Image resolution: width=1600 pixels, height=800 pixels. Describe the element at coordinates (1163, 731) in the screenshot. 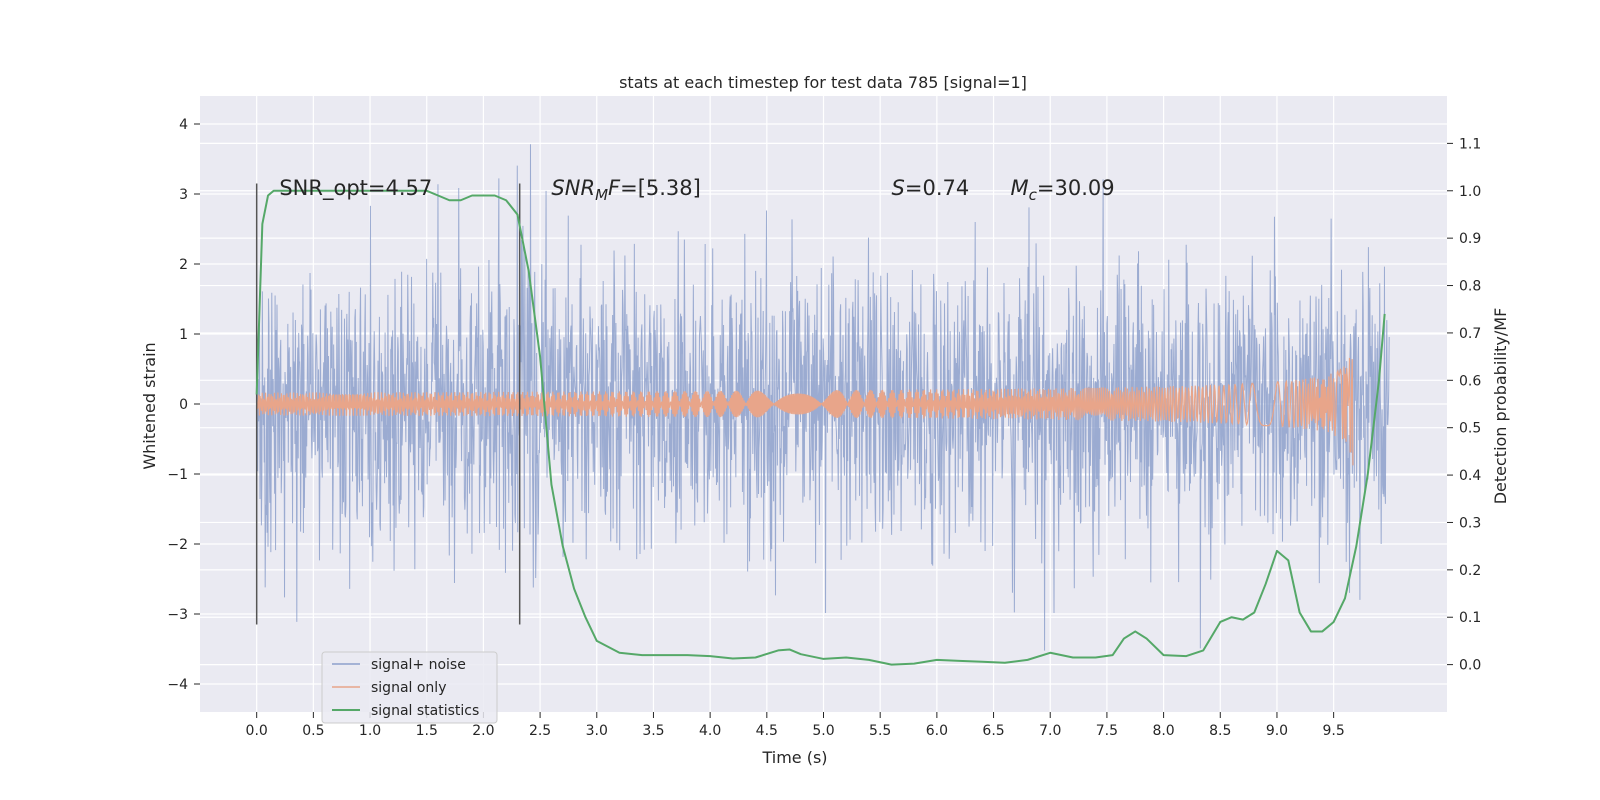

I see `x-tick-label: 8.0` at that location.